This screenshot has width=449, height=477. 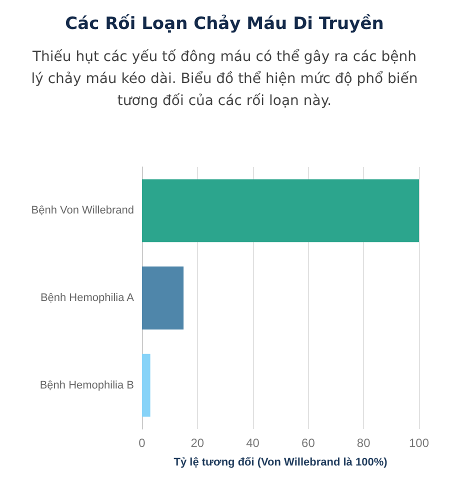 I want to click on y-tick-label: Bệnh Hemophilia A, so click(x=87, y=298).